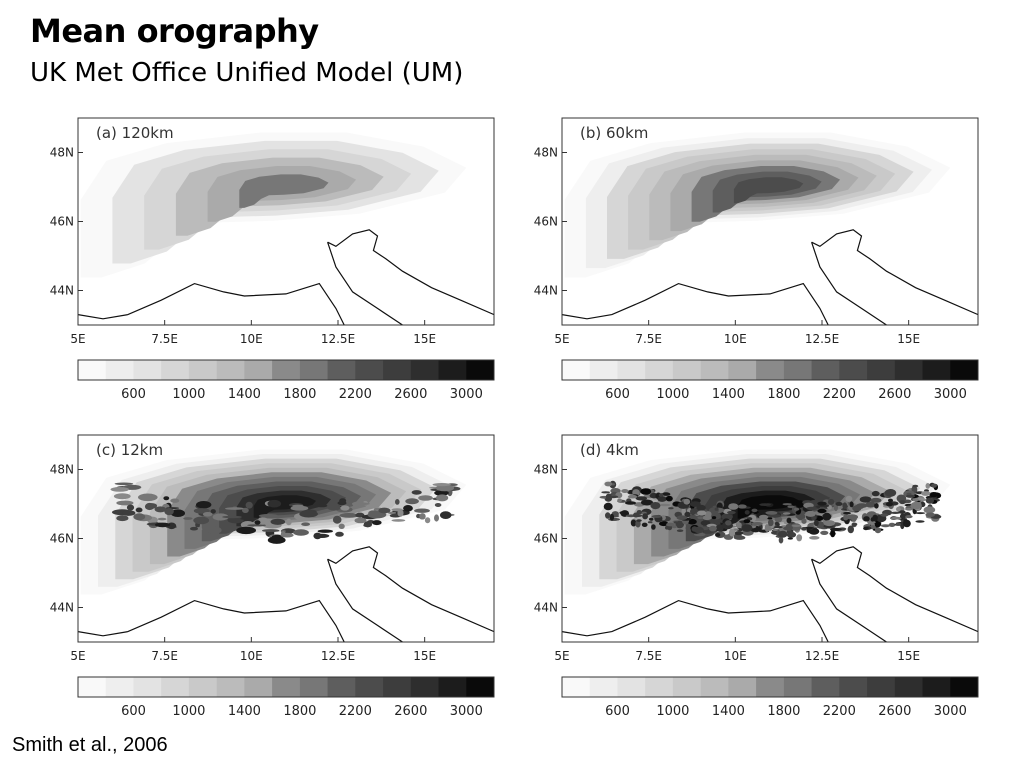 This screenshot has width=1024, height=768. I want to click on y-tick-label: 44N, so click(62, 608).